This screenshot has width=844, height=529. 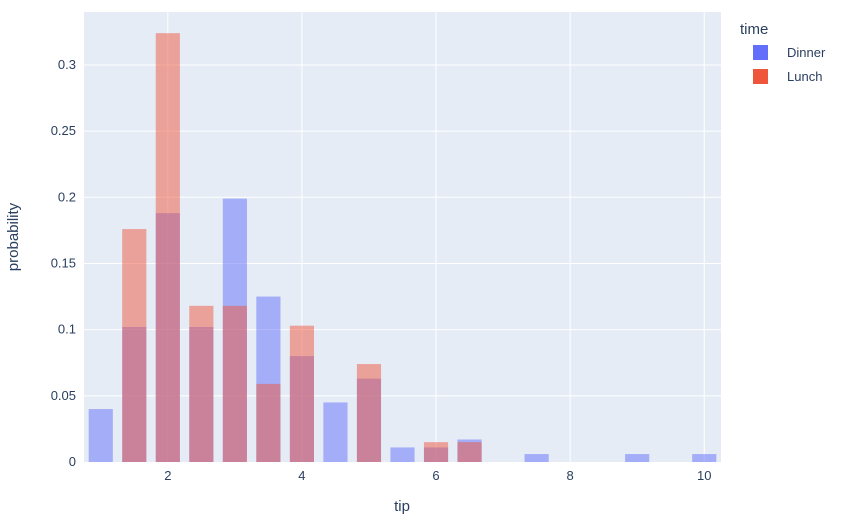 I want to click on x-tick-label: 2, so click(x=167, y=475).